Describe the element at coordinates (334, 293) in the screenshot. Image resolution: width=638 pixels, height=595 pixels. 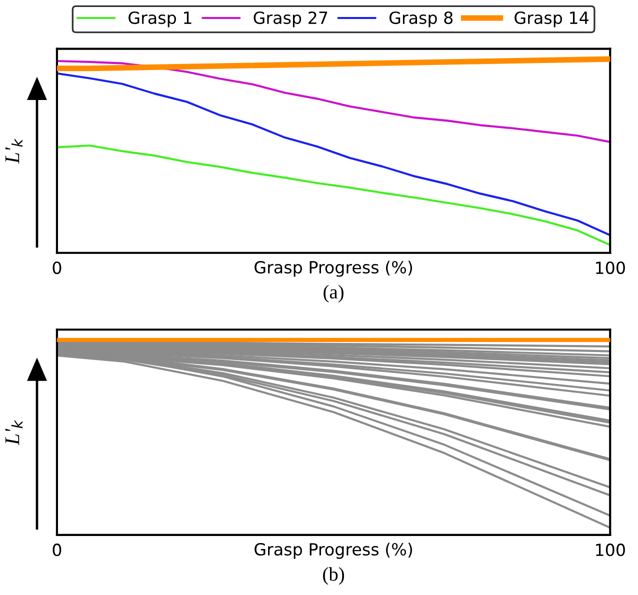
I see `text: (a)` at that location.